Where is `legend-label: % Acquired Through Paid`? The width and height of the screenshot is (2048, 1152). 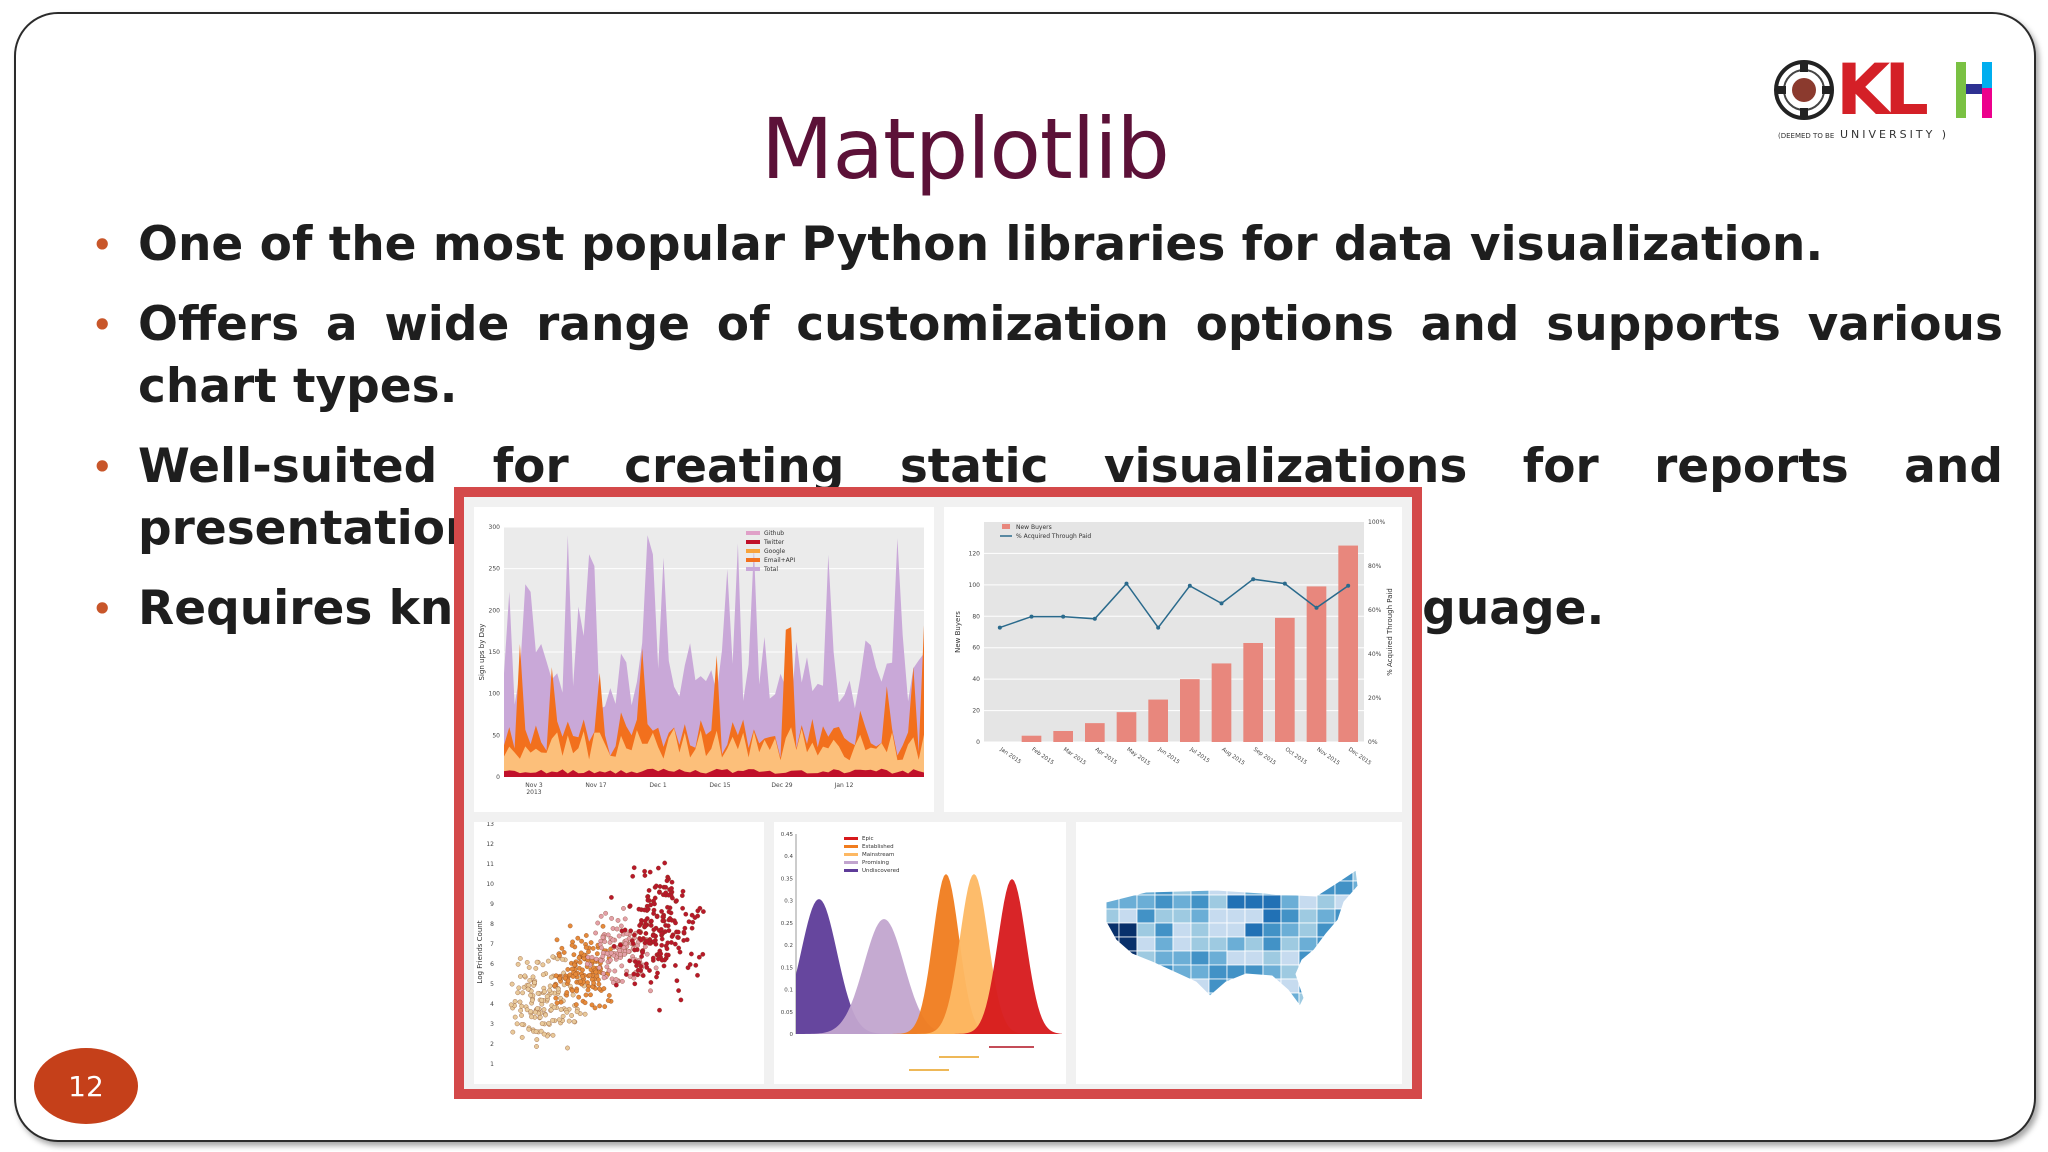
legend-label: % Acquired Through Paid is located at coordinates (1053, 536).